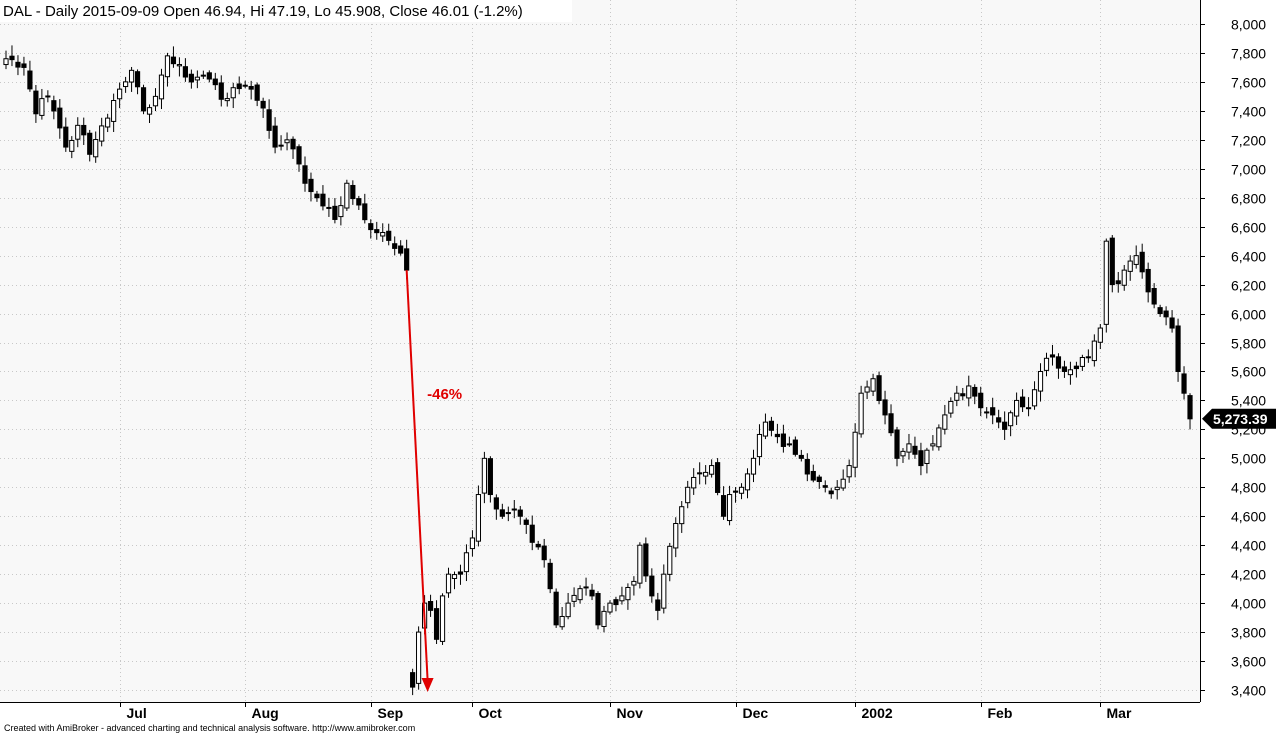 The image size is (1276, 734). Describe the element at coordinates (1248, 83) in the screenshot. I see `price-tick-label: 7,600` at that location.